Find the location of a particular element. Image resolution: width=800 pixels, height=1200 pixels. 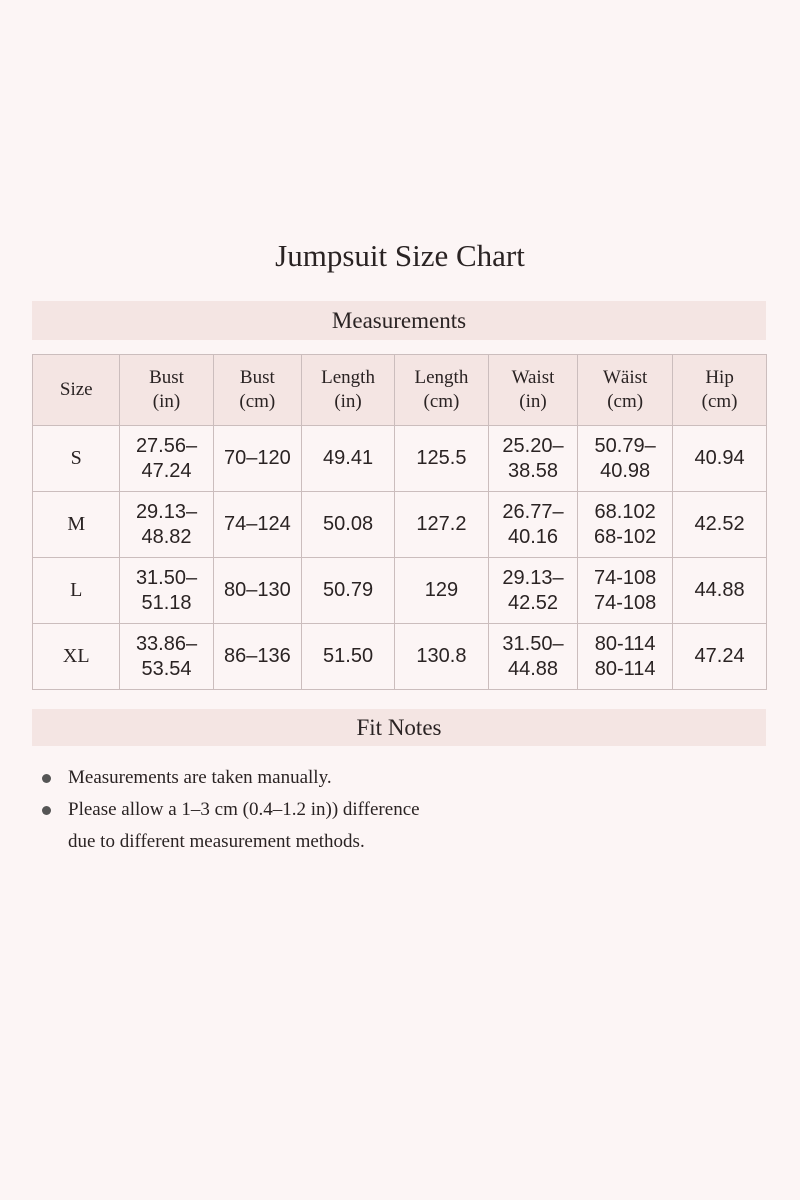

cell-text-line: 53.54 is located at coordinates (166, 668).